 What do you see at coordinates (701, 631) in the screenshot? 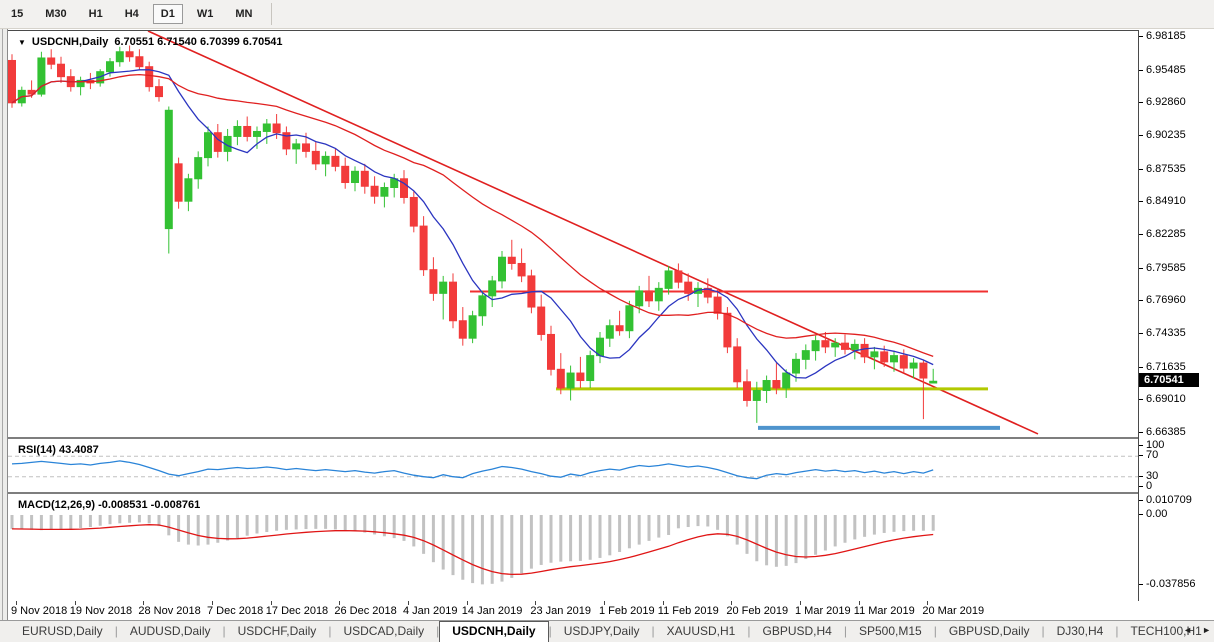
I see `chart-tab-xauusd-h1: XAUUSD,H1` at bounding box center [701, 631].